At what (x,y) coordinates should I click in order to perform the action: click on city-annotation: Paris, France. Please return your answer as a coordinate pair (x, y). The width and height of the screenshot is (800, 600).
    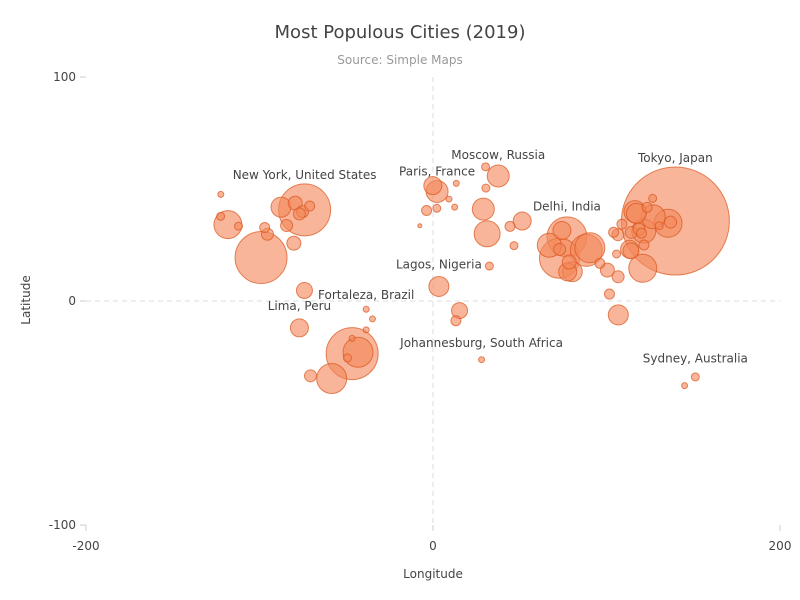
    Looking at the image, I should click on (437, 172).